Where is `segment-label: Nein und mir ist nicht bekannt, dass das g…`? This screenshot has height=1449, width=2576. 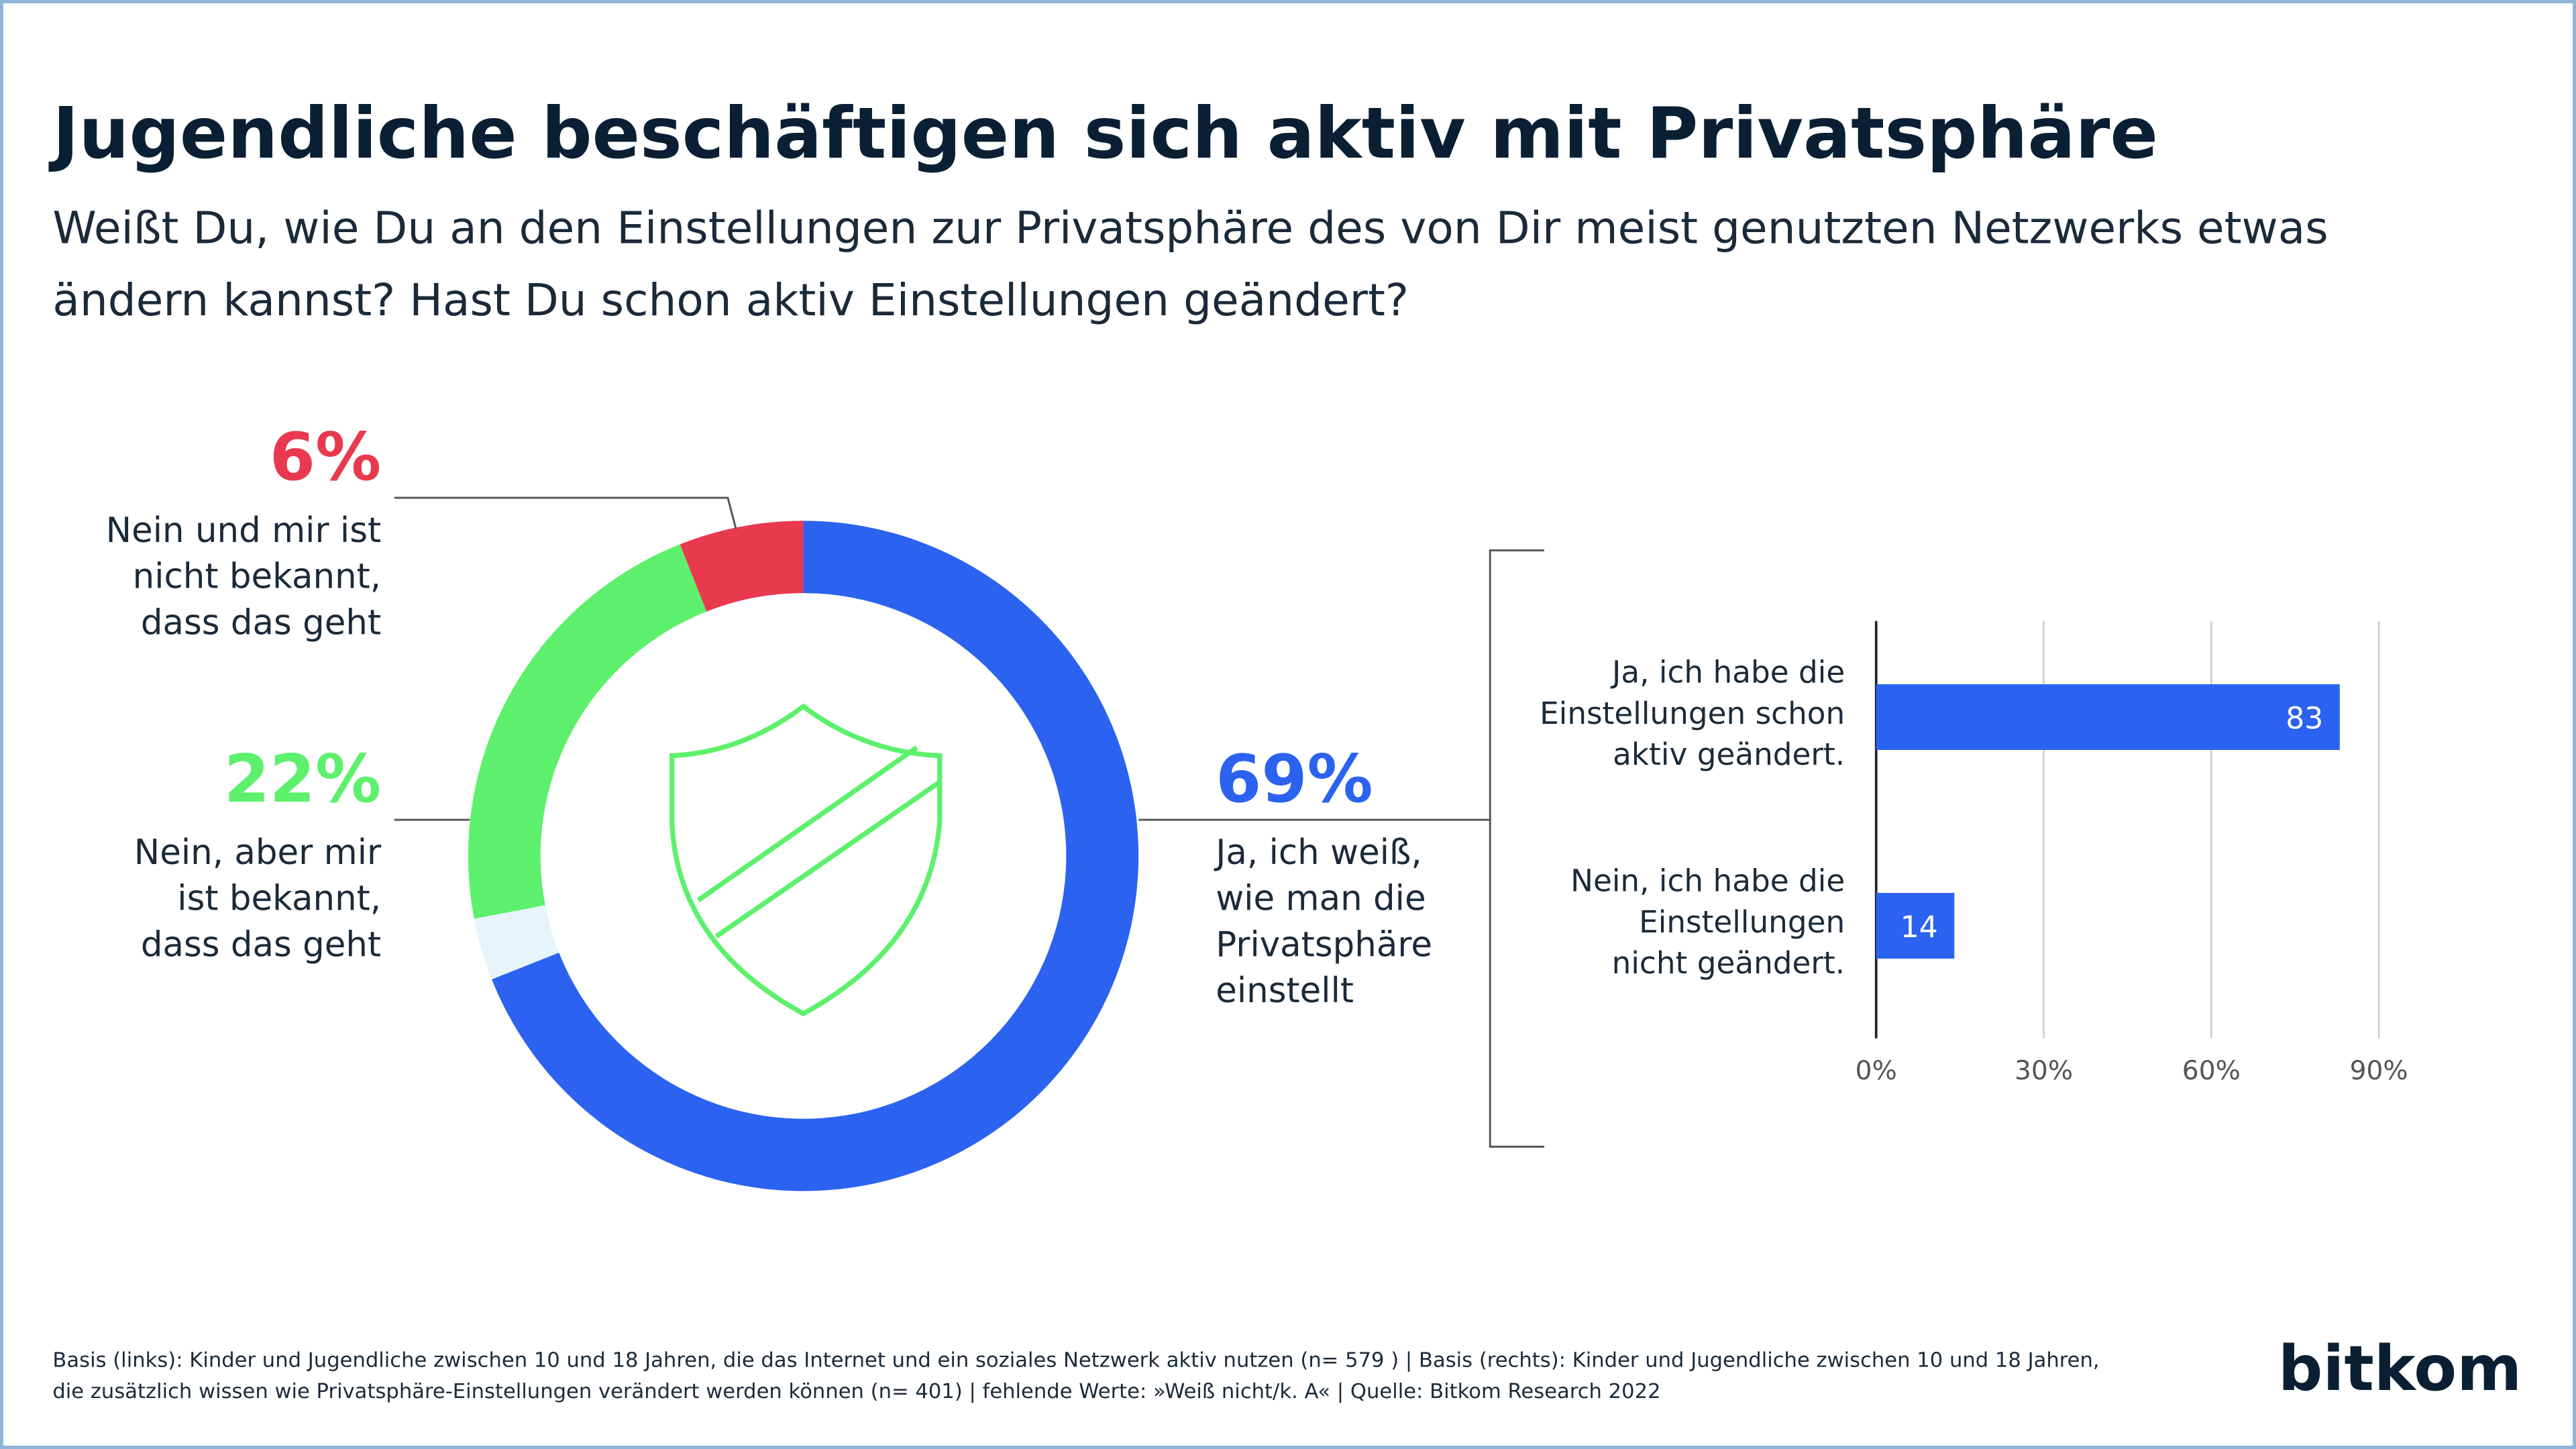
segment-label: Nein und mir ist nicht bekannt, dass das g… is located at coordinates (243, 577).